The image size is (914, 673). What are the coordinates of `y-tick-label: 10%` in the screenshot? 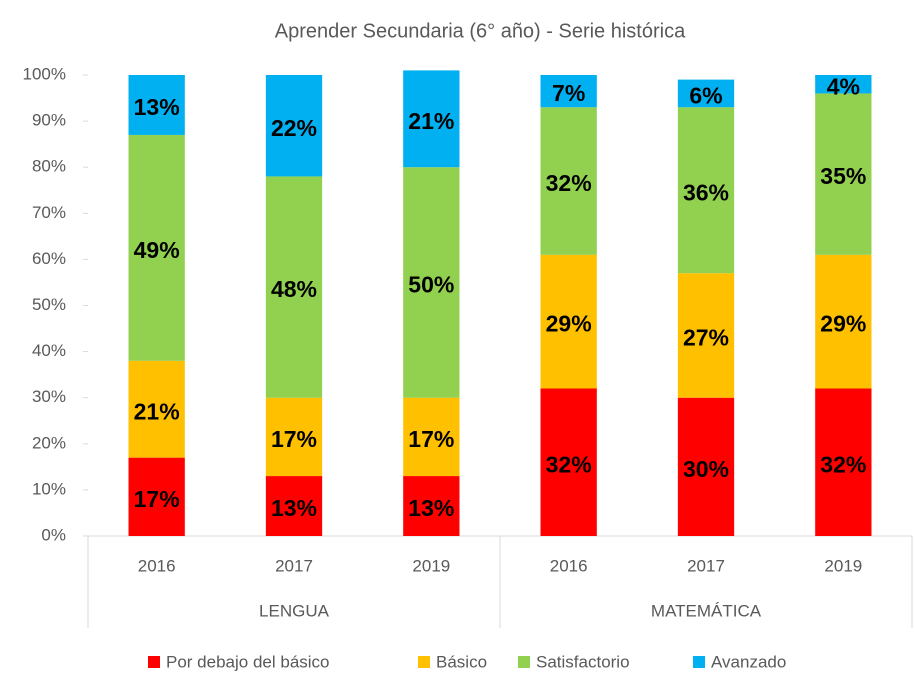 It's located at (49, 488).